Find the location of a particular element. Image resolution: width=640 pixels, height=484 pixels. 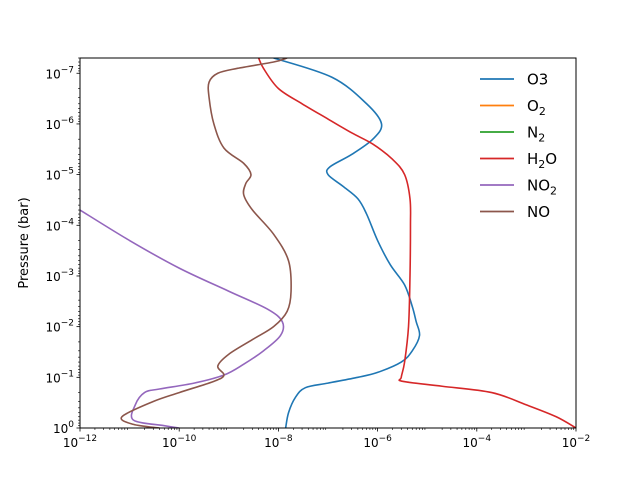

y-tick-label: 10⁻⁴ is located at coordinates (59, 225).